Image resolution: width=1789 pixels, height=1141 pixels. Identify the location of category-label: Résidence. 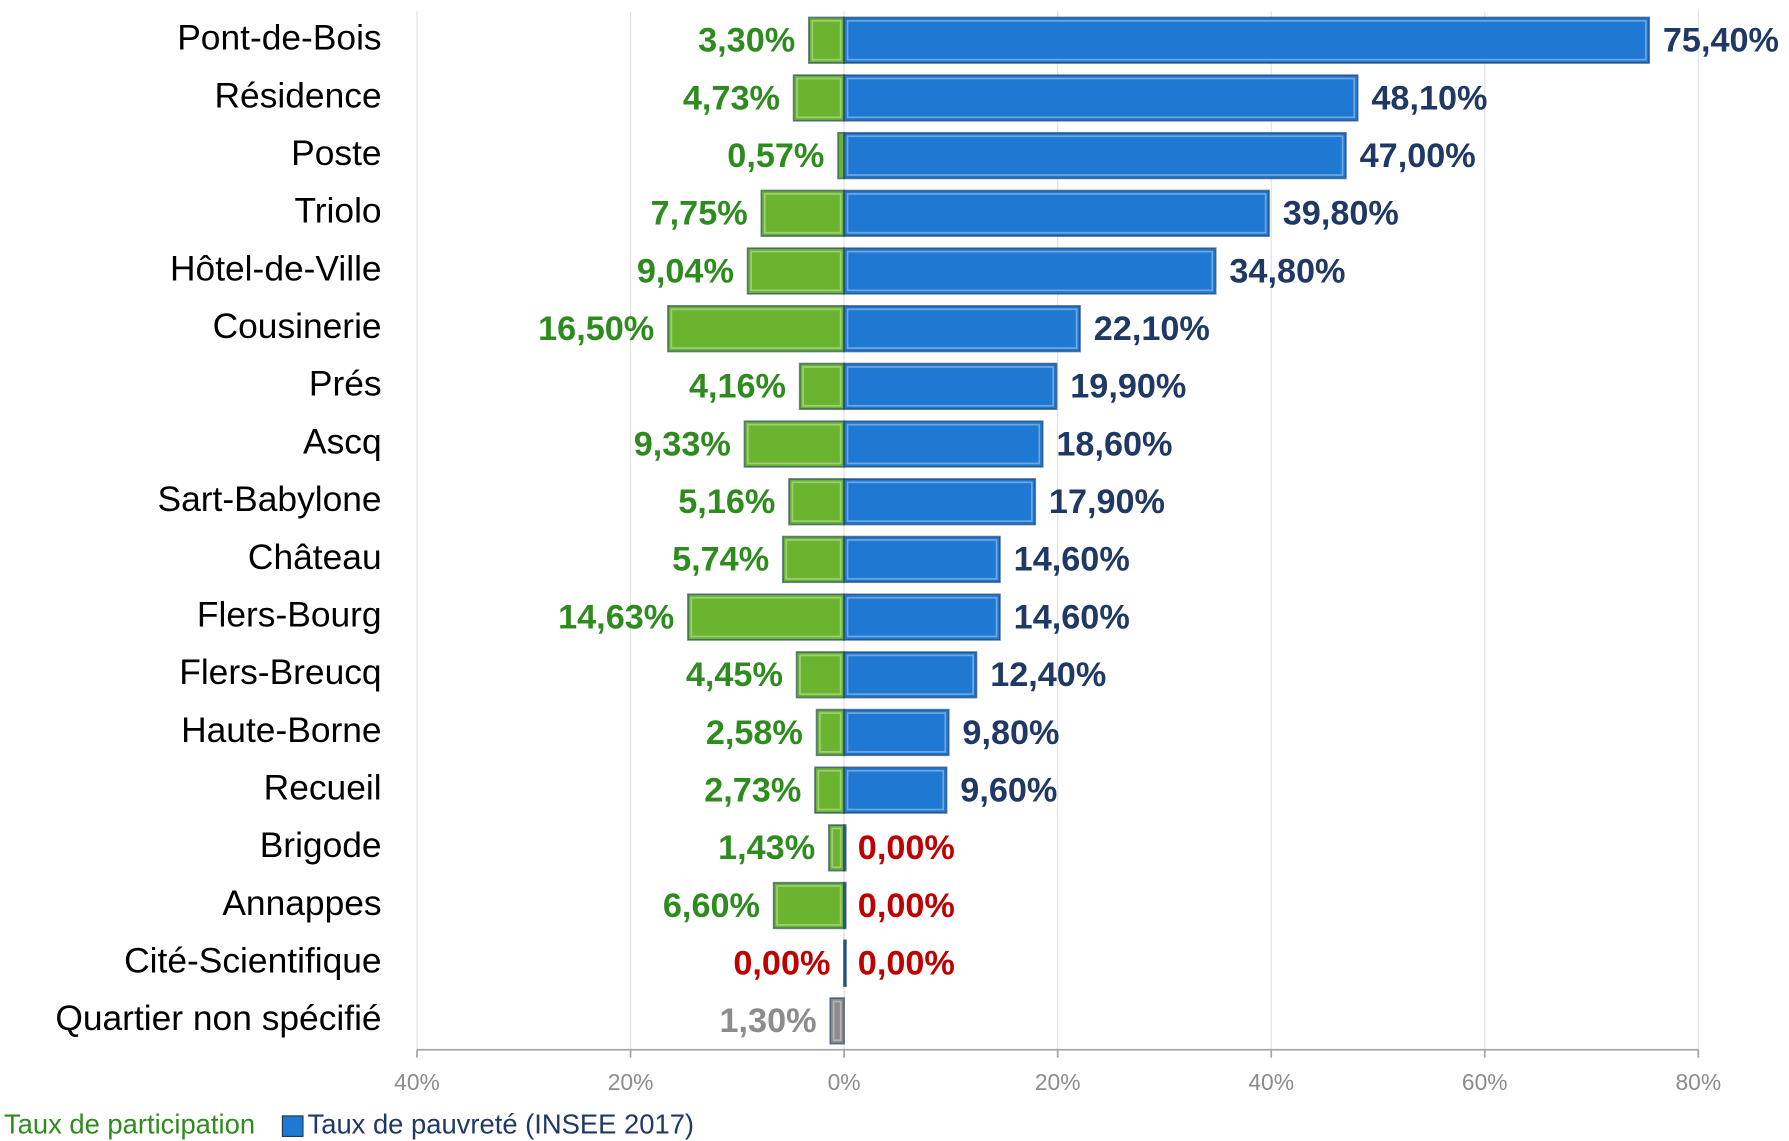
(298, 95).